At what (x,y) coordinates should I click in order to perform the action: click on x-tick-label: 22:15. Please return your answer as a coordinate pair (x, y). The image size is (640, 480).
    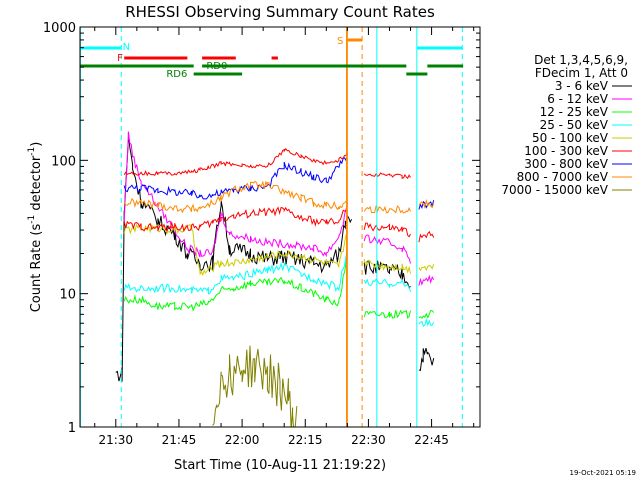
    Looking at the image, I should click on (305, 440).